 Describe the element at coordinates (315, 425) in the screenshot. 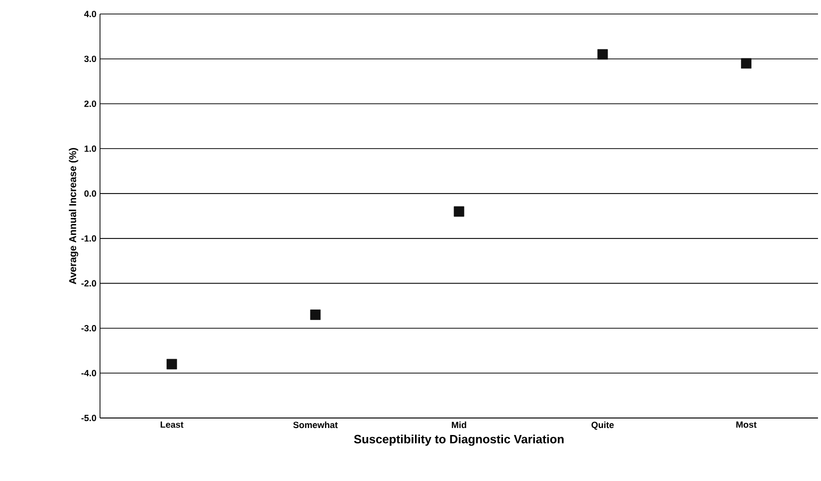

I see `x-tick-label: Somewhat` at that location.